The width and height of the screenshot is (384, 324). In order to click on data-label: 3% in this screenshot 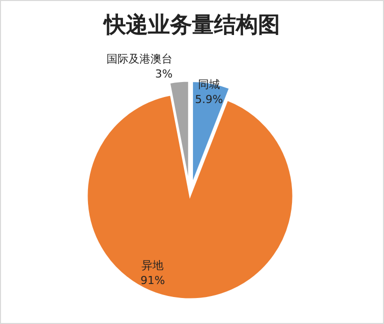, I will do `click(164, 74)`.